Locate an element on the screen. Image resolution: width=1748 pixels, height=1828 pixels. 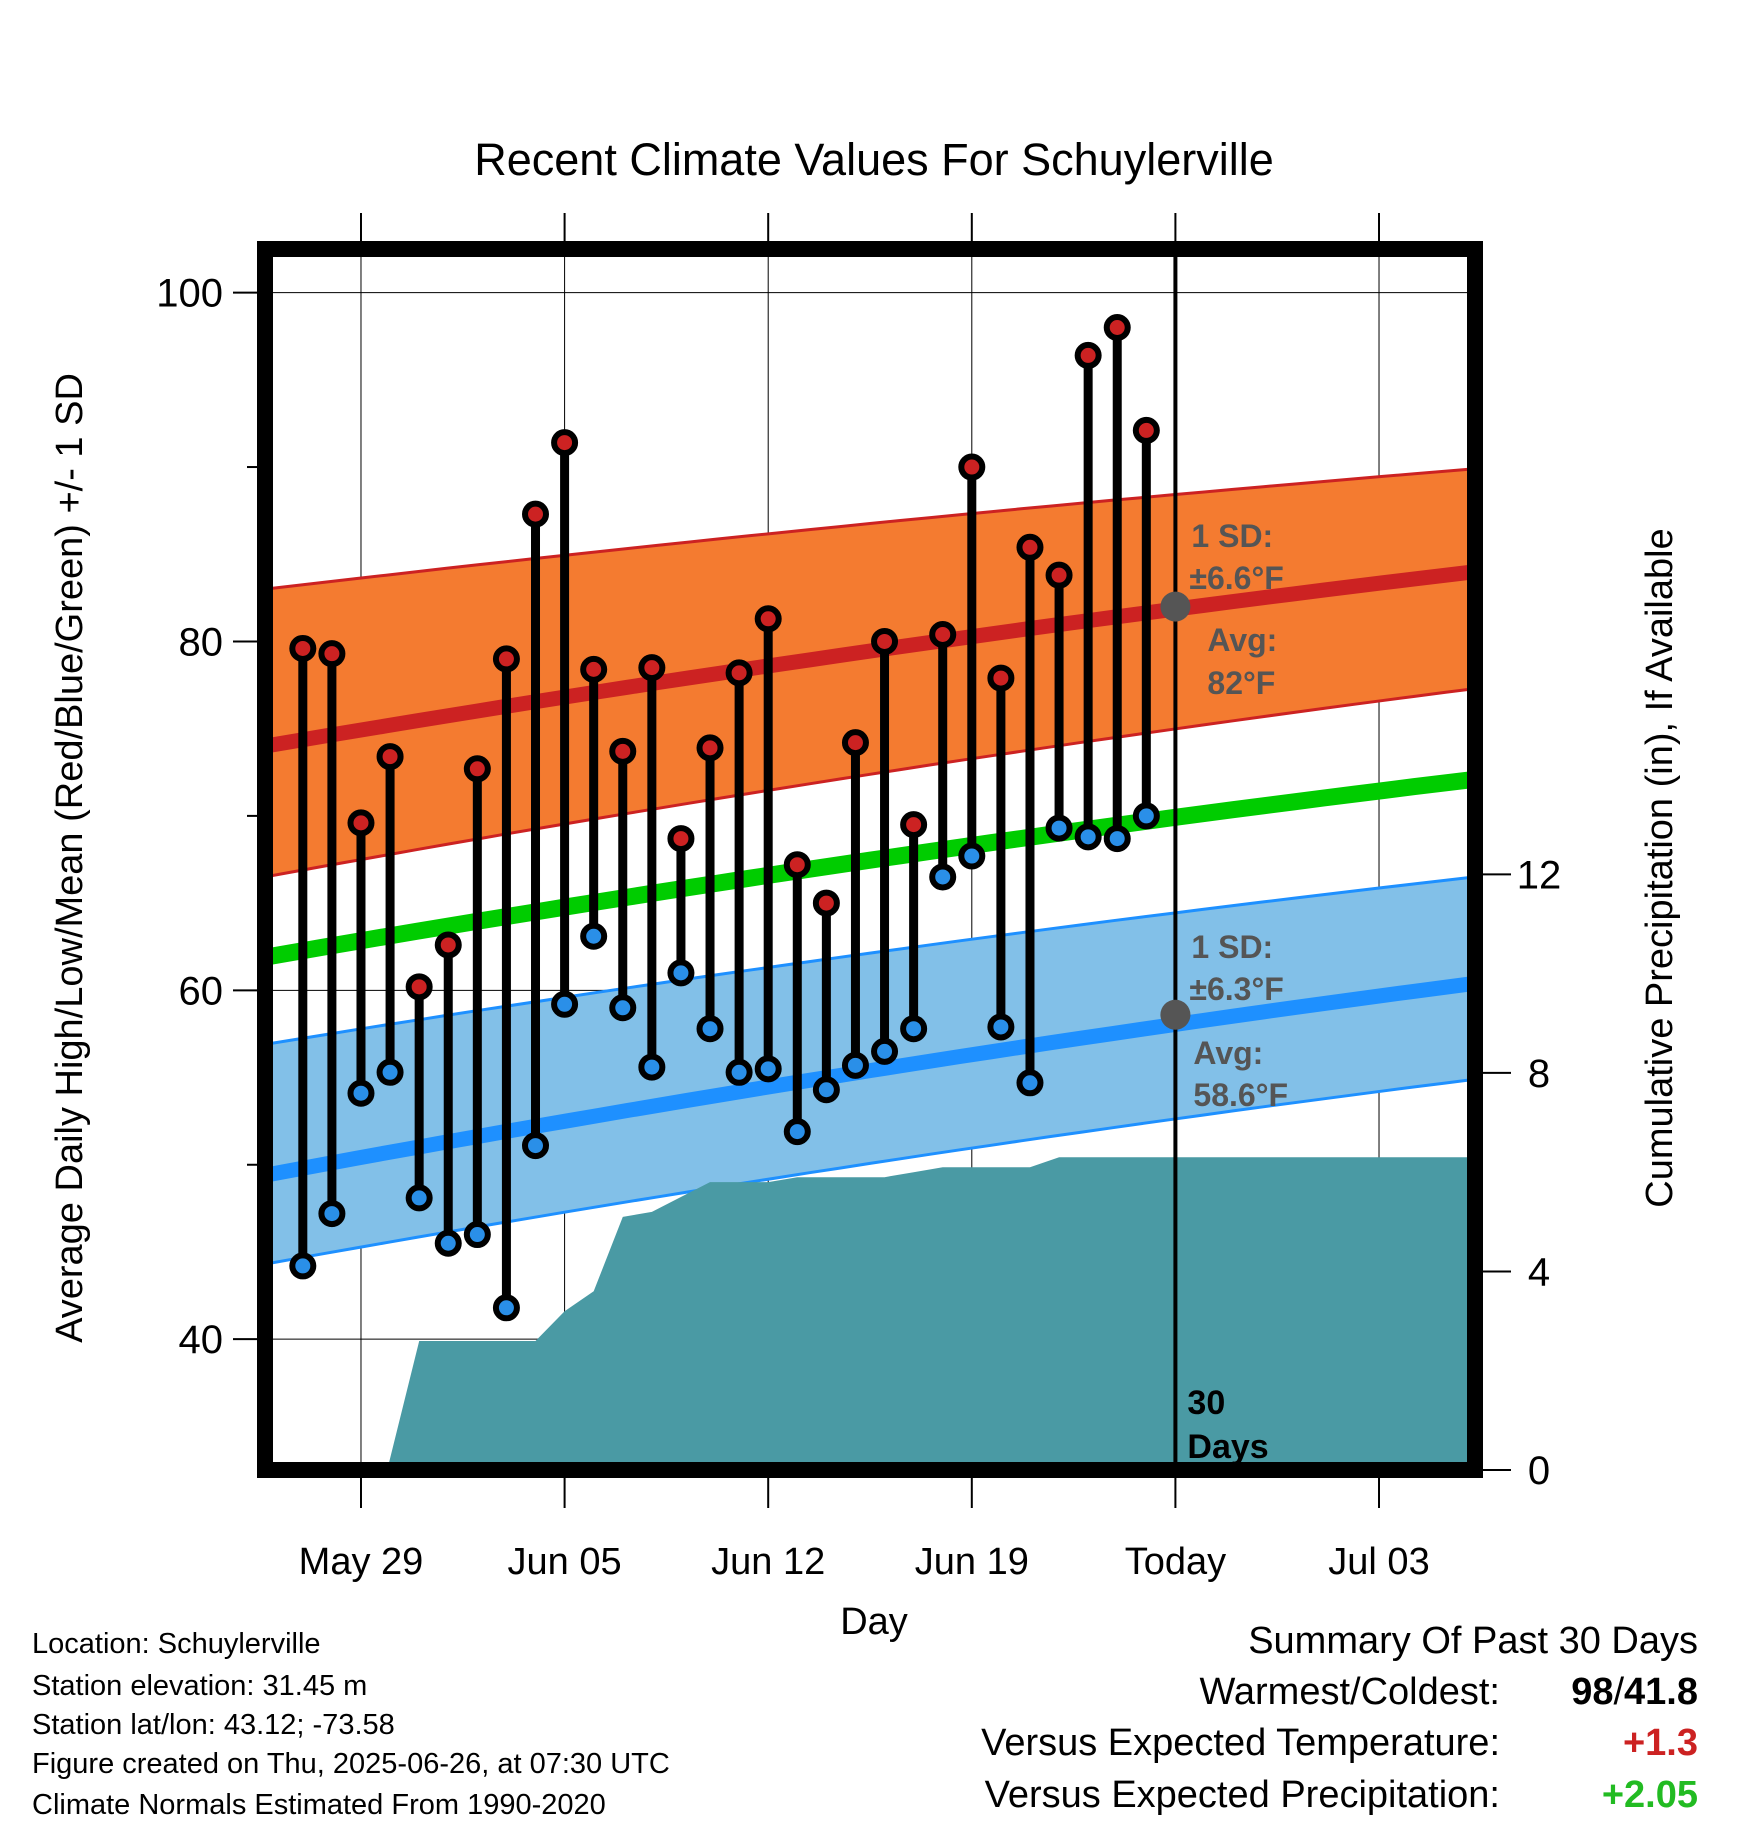
high-sd-band-upper-edge is located at coordinates (870, 529).